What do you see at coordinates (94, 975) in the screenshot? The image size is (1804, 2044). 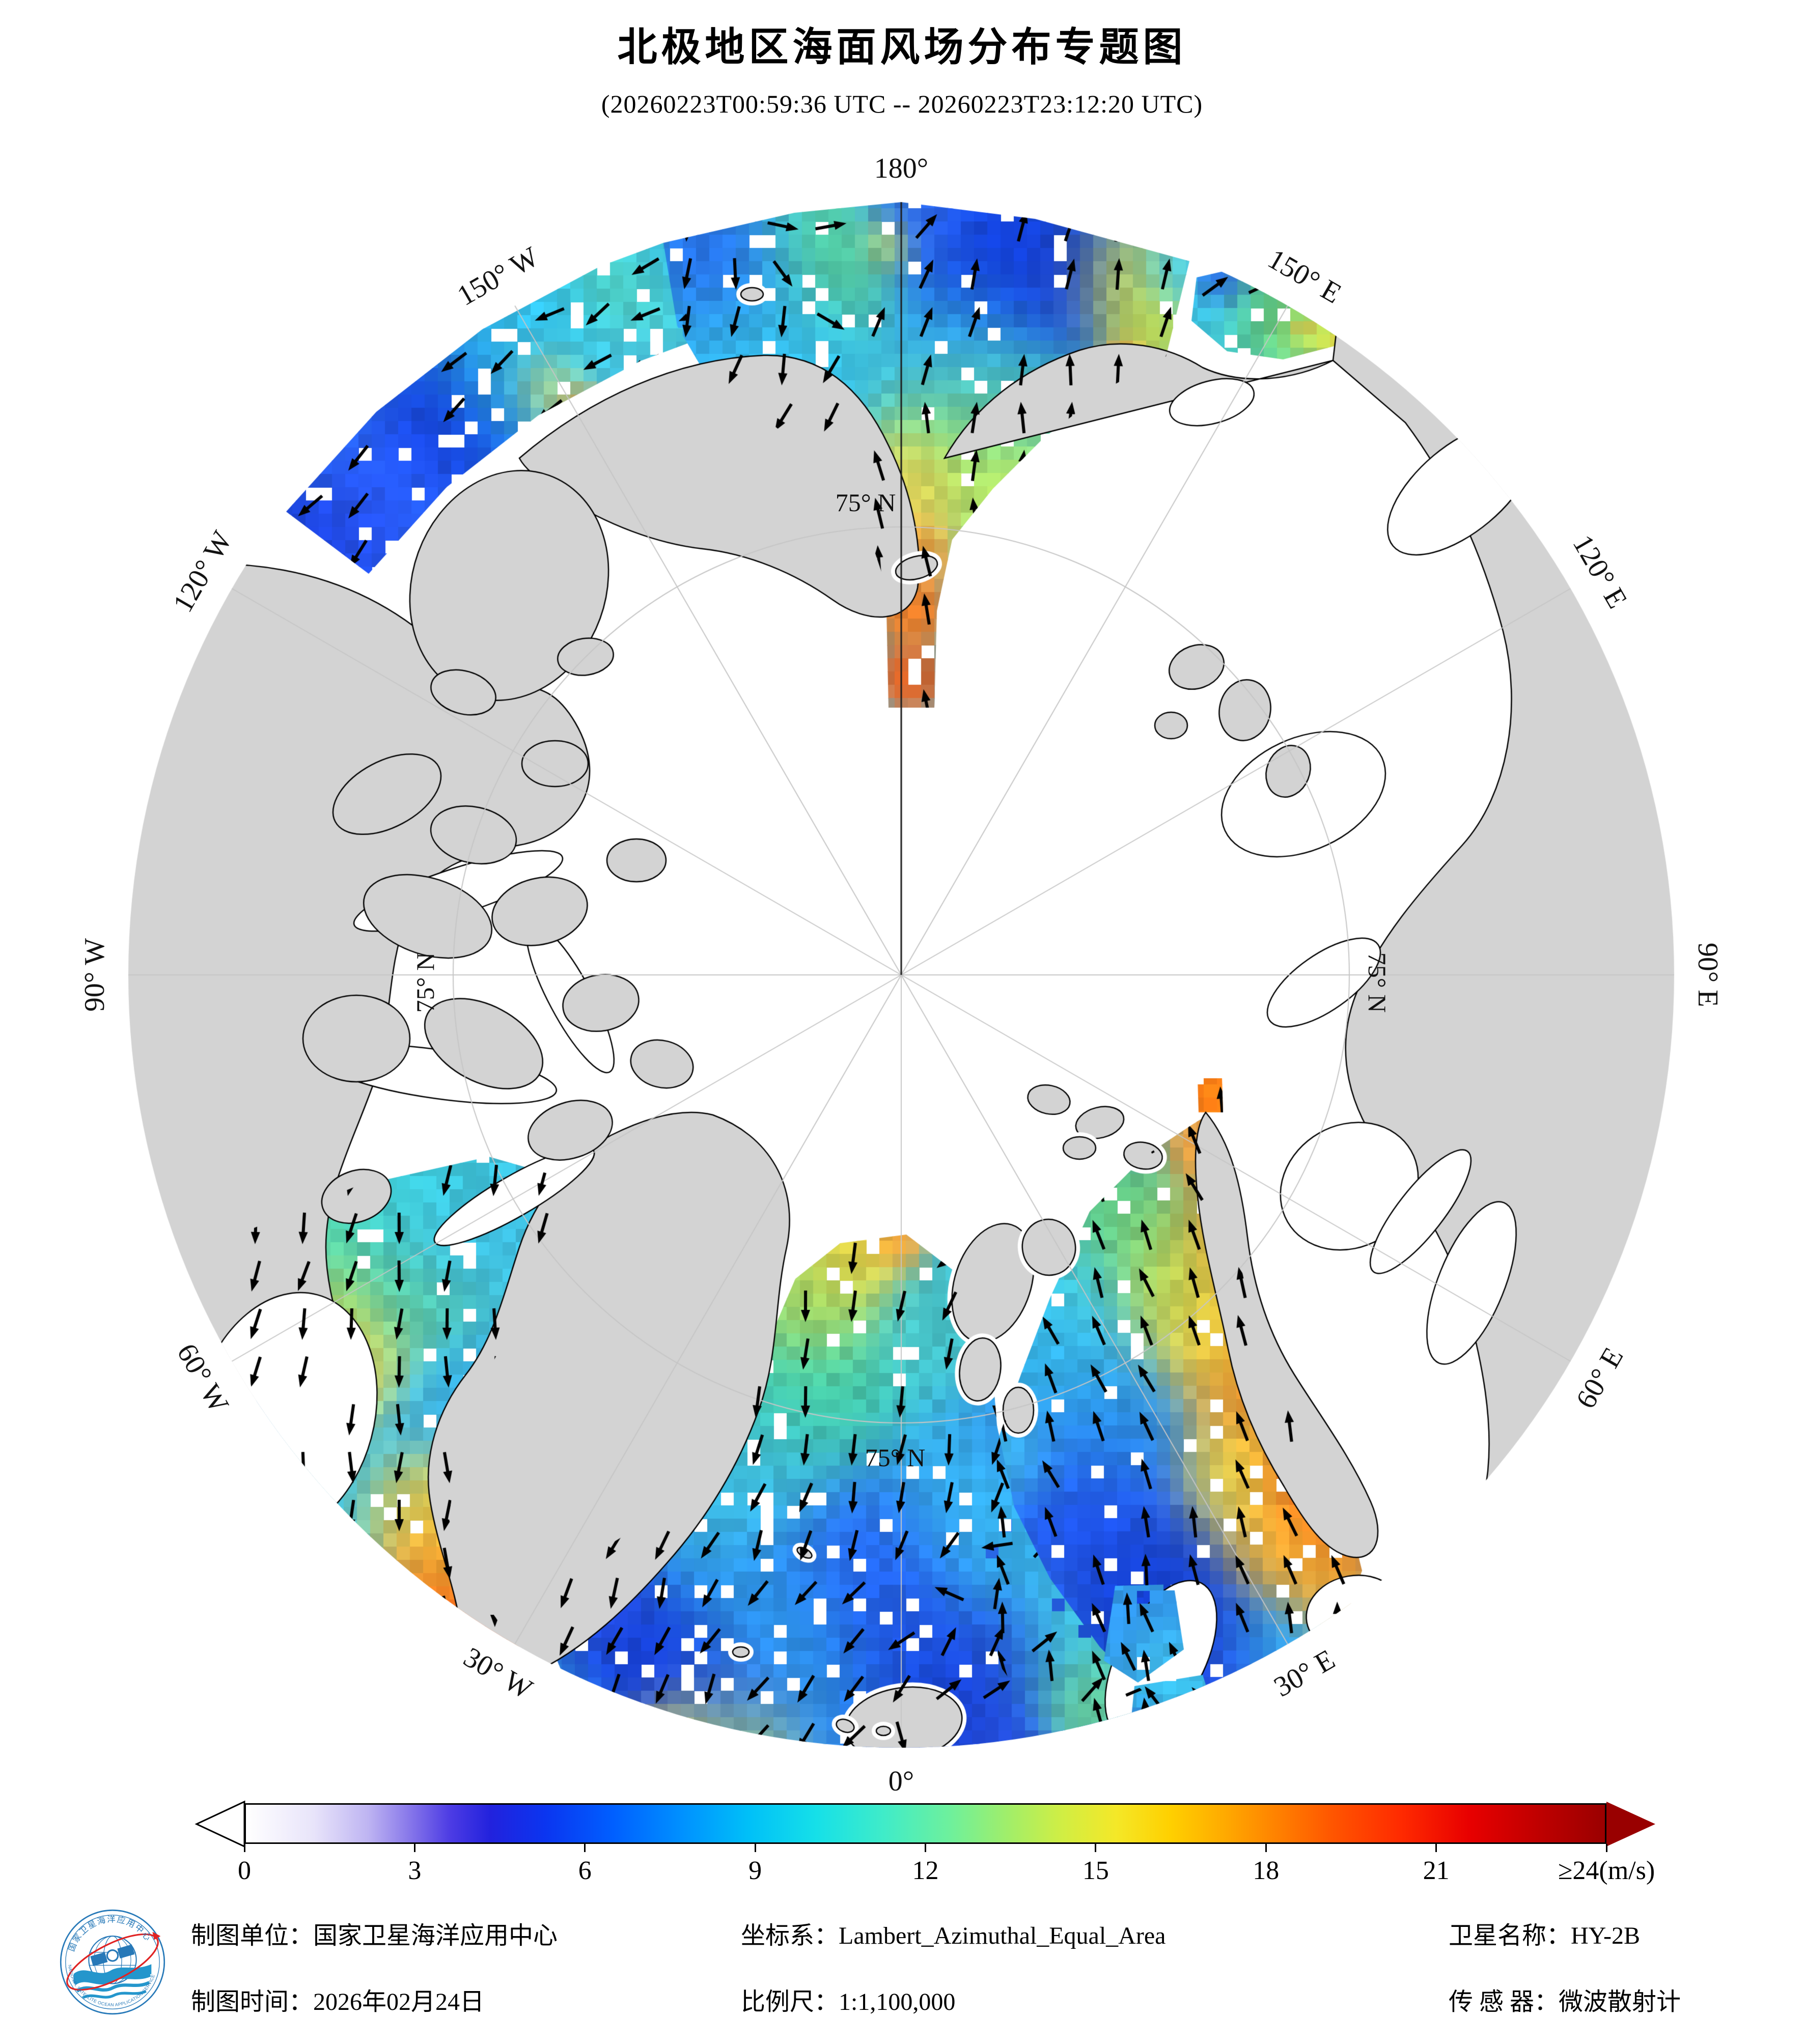 I see `meridian-label-270: 90° W` at bounding box center [94, 975].